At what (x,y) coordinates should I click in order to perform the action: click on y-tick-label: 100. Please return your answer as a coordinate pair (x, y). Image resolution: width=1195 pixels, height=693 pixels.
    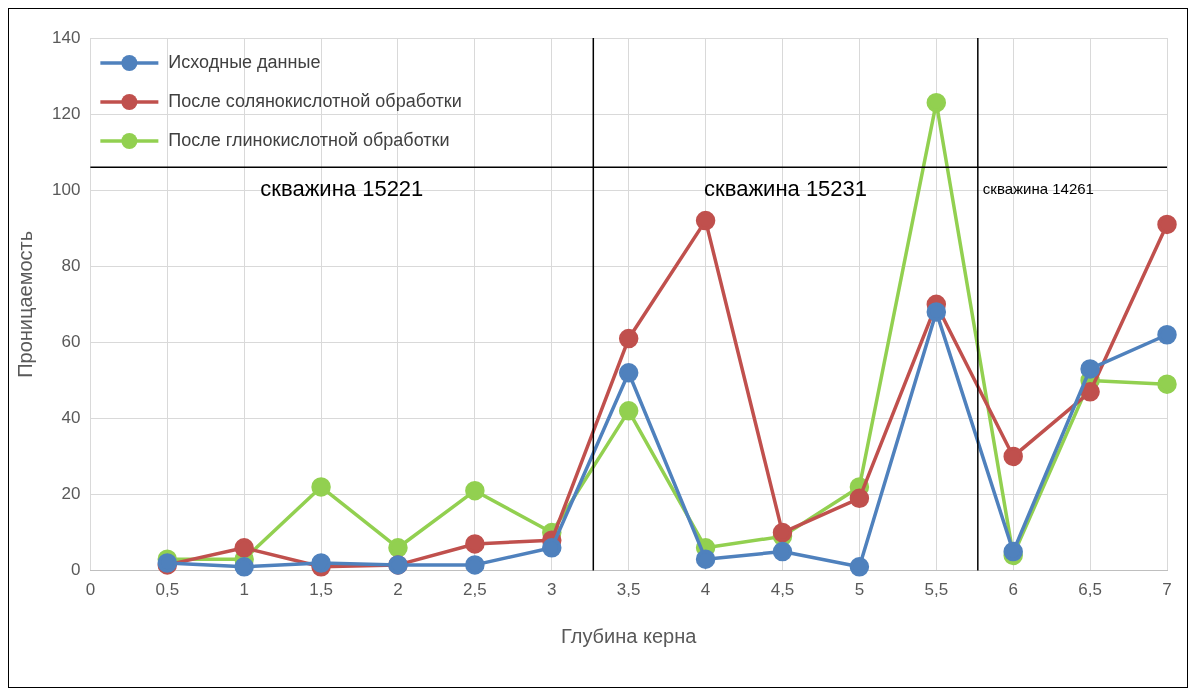
    Looking at the image, I should click on (66, 189).